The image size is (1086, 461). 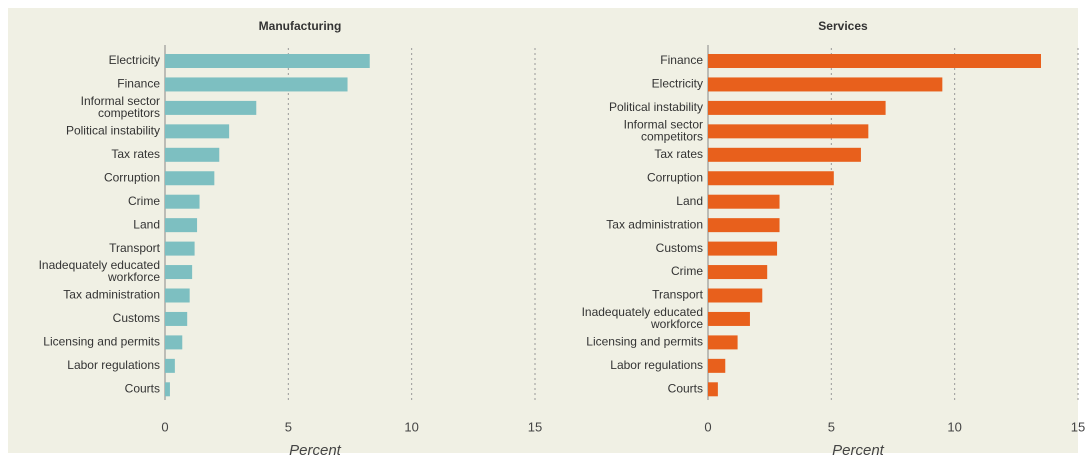 What do you see at coordinates (843, 26) in the screenshot?
I see `chart-title: Services` at bounding box center [843, 26].